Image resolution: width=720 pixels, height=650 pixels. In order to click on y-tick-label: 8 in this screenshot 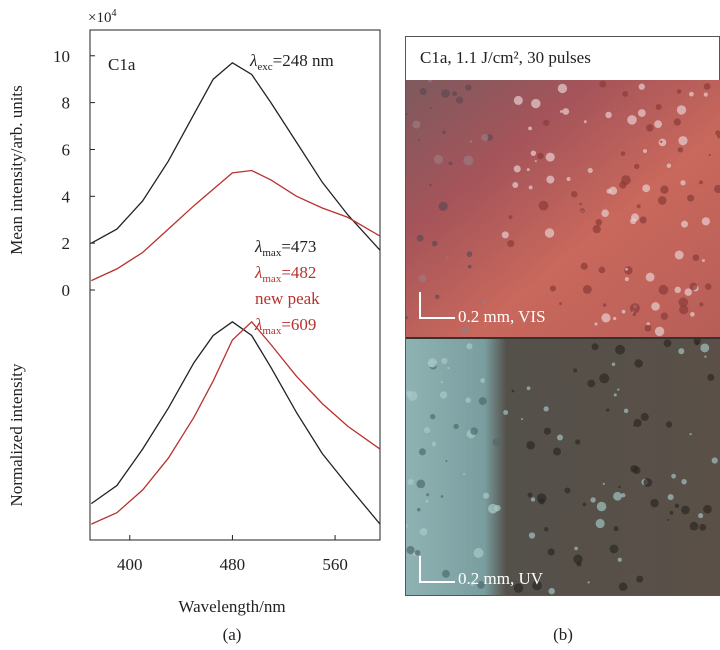, I will do `click(66, 103)`.